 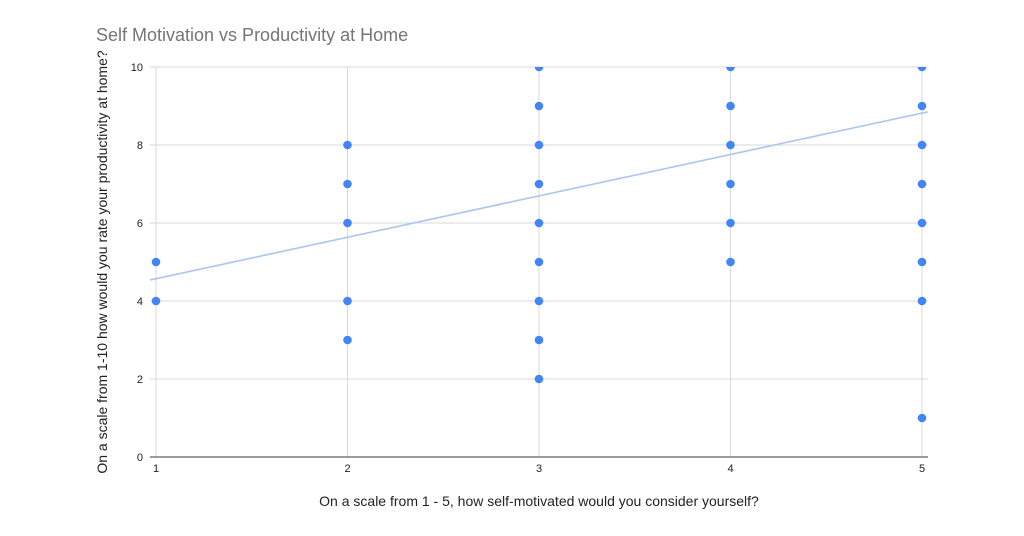 I want to click on x-tick-label: 2, so click(x=347, y=469).